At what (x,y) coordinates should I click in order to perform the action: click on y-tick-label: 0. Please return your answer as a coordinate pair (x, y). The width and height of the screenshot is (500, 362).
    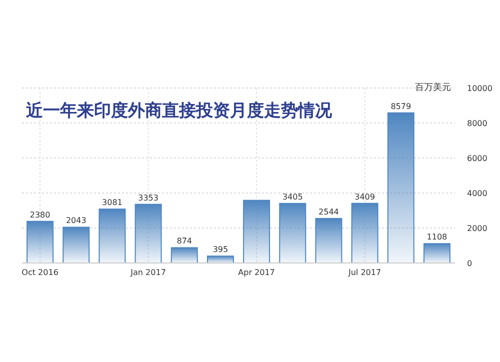
    Looking at the image, I should click on (469, 263).